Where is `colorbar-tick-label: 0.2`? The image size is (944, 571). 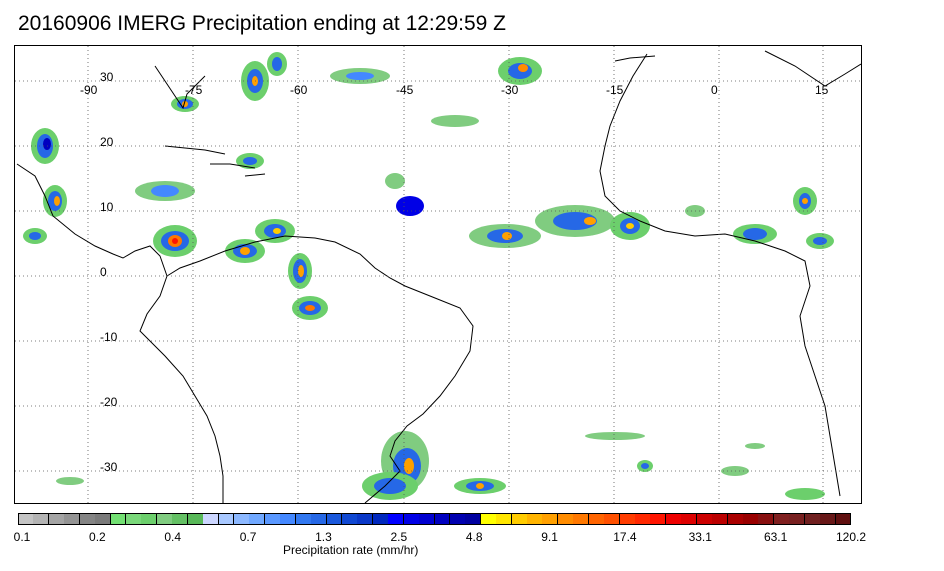 colorbar-tick-label: 0.2 is located at coordinates (97, 537).